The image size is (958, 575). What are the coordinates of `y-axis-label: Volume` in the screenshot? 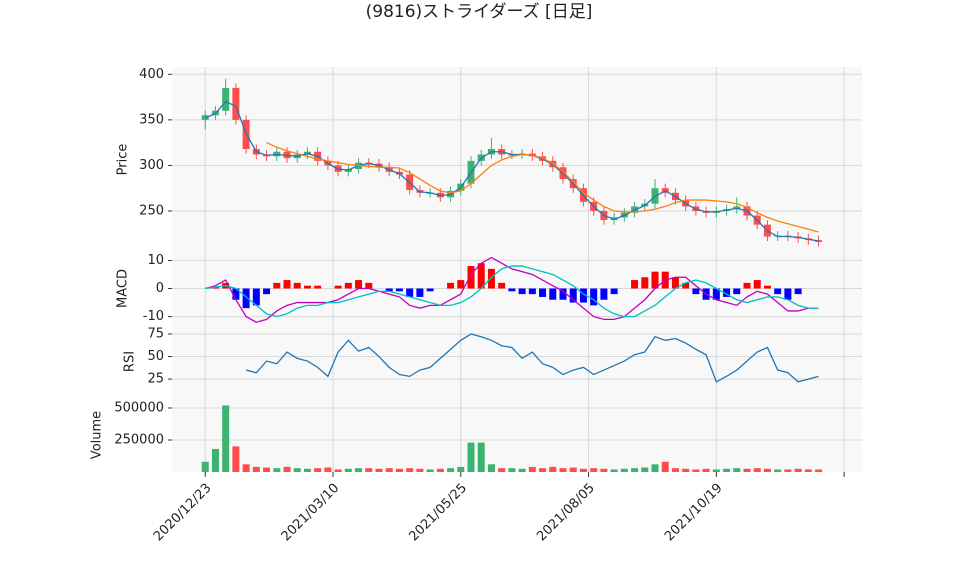 It's located at (97, 435).